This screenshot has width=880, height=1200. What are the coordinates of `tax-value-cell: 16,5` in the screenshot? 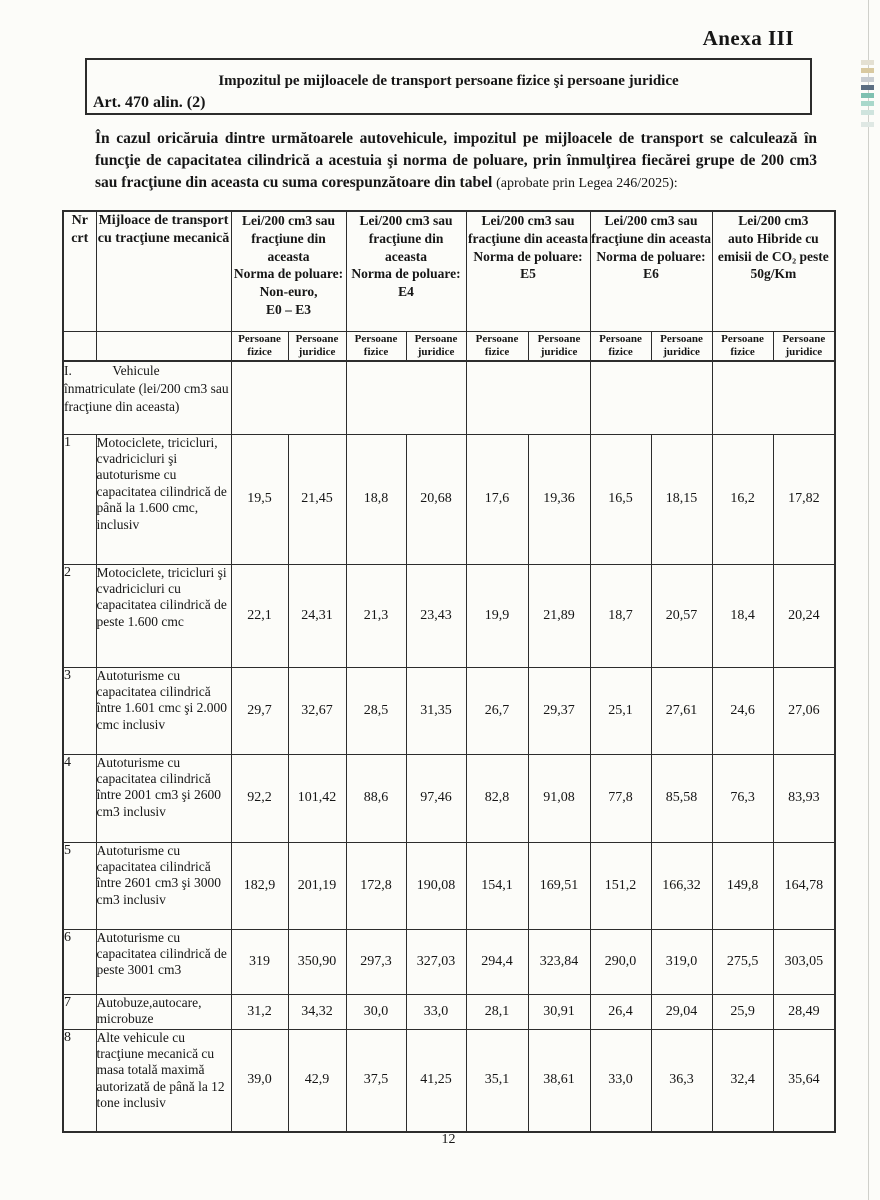 It's located at (620, 499).